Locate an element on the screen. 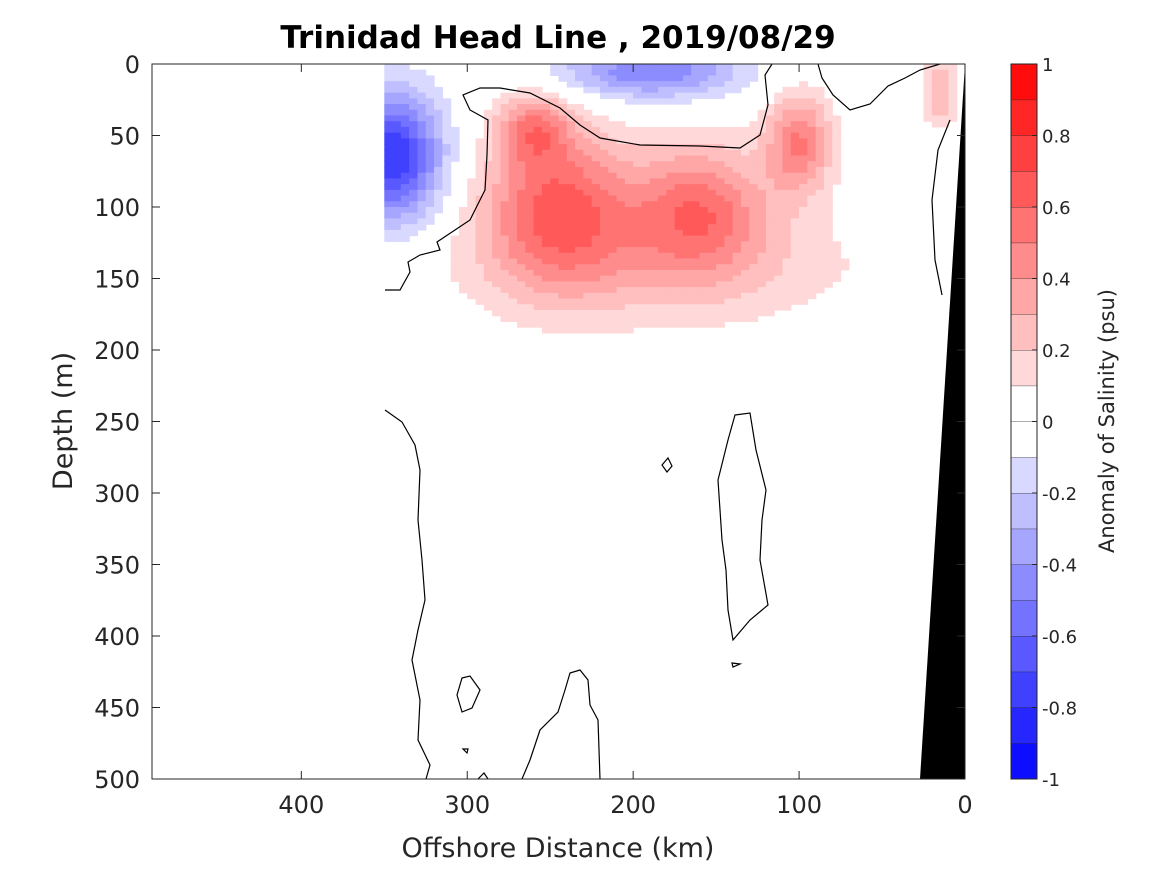  y-axis-label: Depth (m) is located at coordinates (63, 421).